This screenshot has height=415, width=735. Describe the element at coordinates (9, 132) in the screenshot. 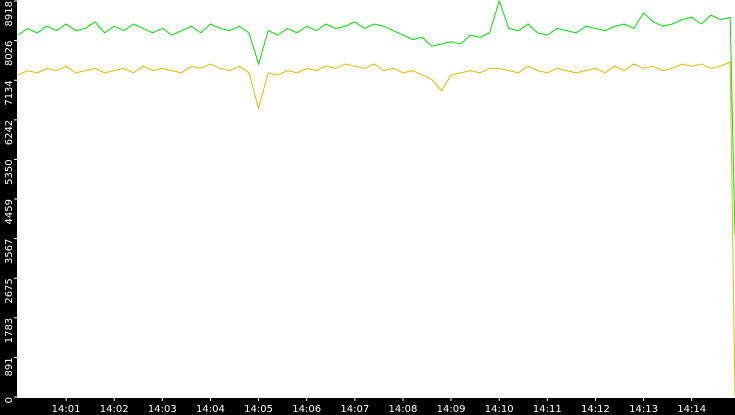

I see `y-tick-label: 6242` at that location.